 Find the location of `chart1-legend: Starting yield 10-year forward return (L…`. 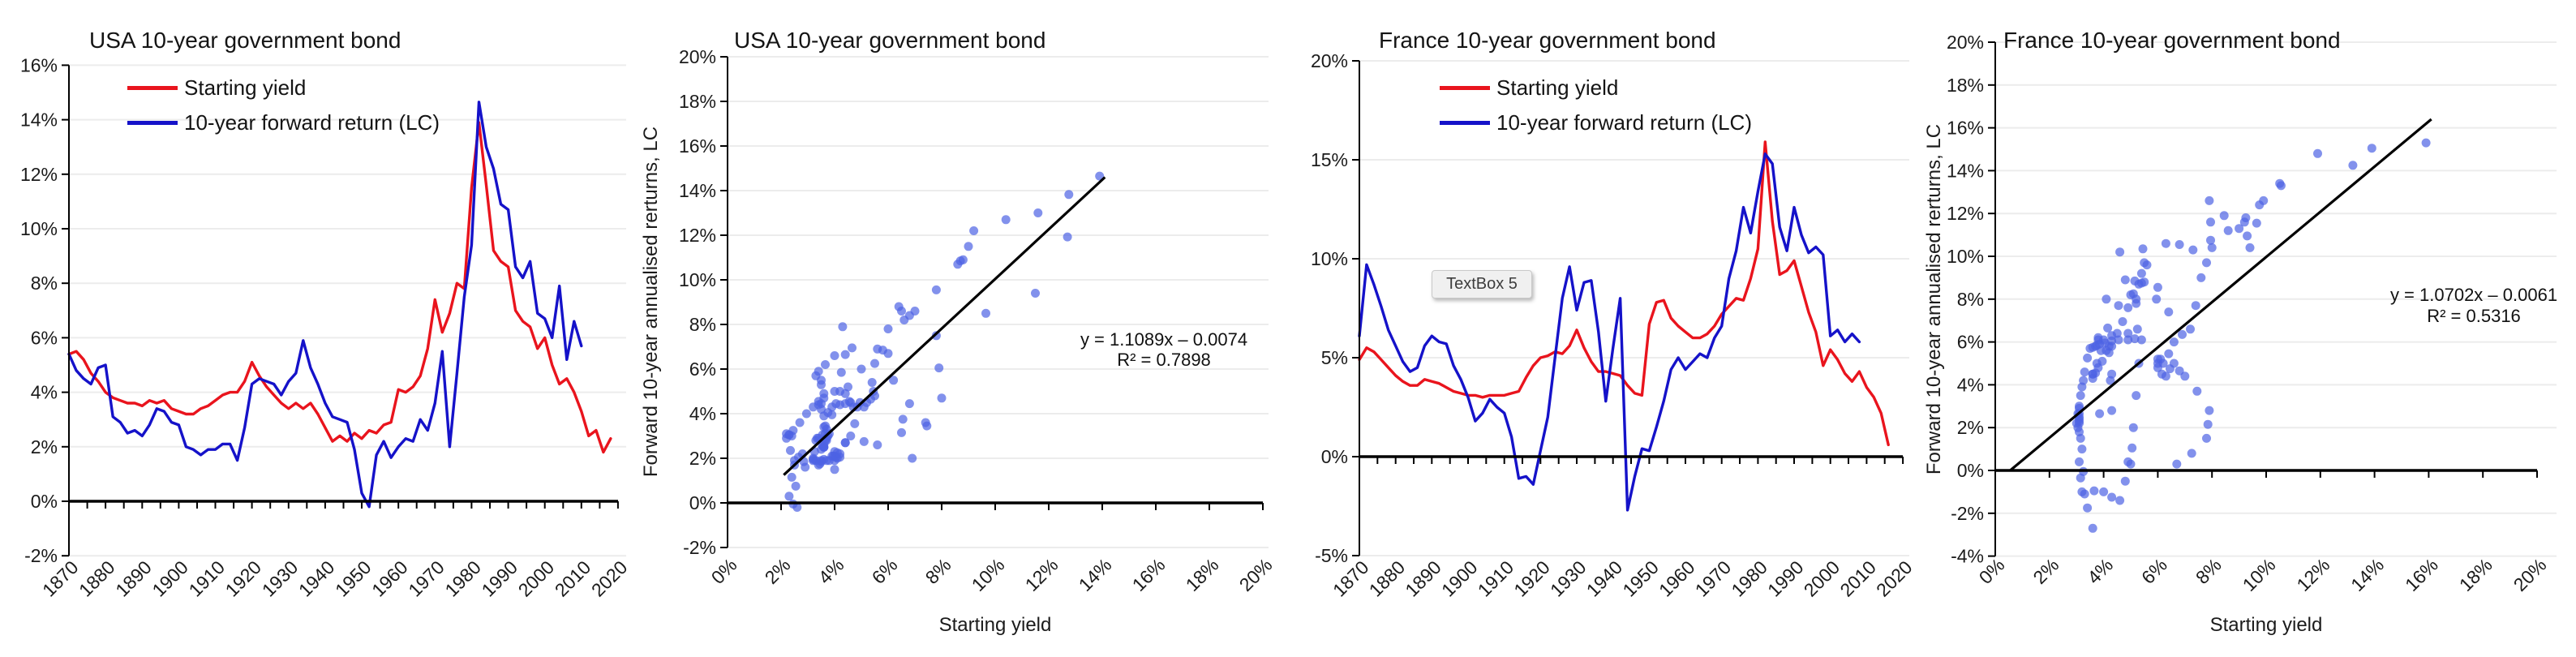

chart1-legend: Starting yield 10-year forward return (L… is located at coordinates (283, 111).